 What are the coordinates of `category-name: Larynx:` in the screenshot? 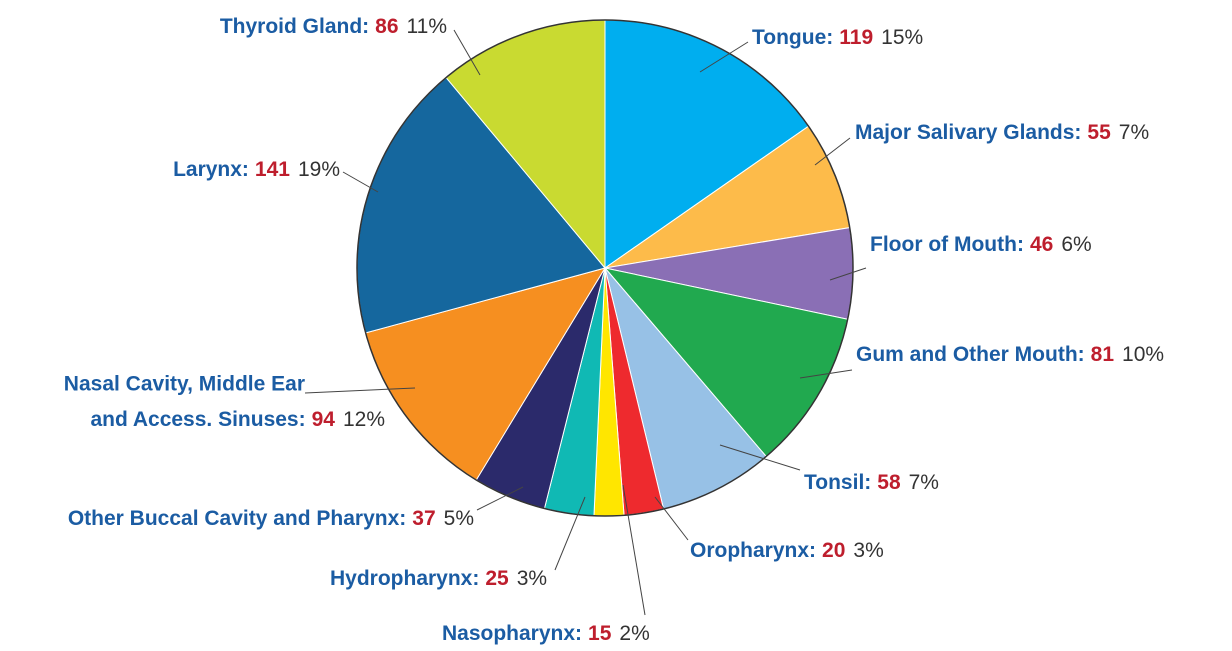 It's located at (211, 169).